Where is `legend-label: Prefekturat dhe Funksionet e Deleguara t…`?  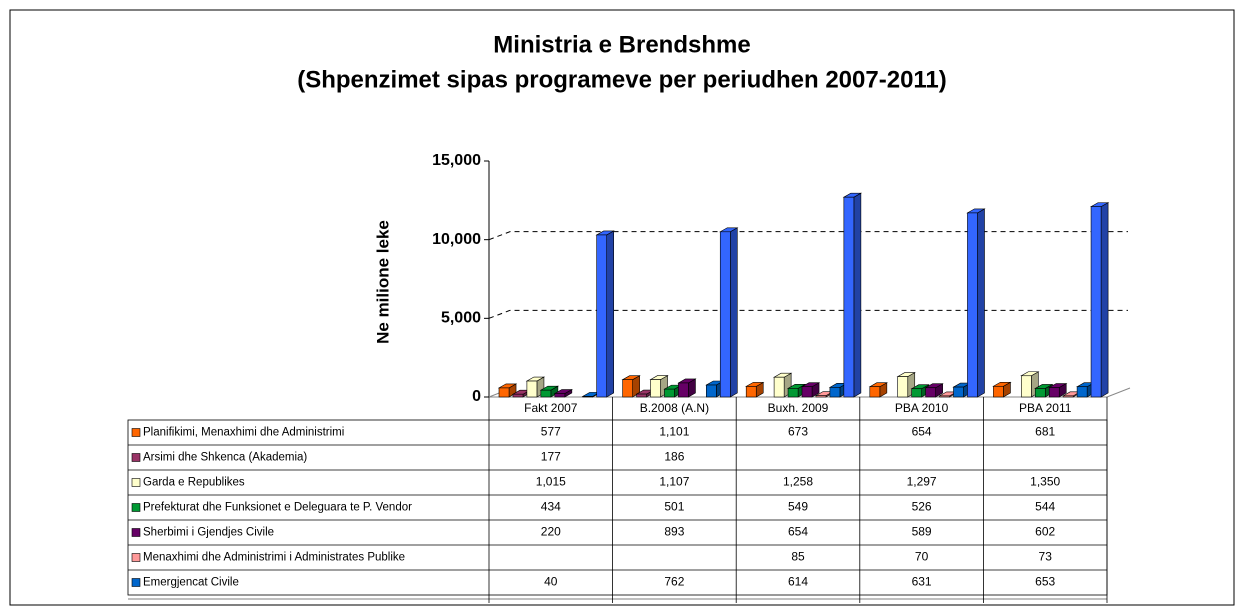 legend-label: Prefekturat dhe Funksionet e Deleguara t… is located at coordinates (277, 508).